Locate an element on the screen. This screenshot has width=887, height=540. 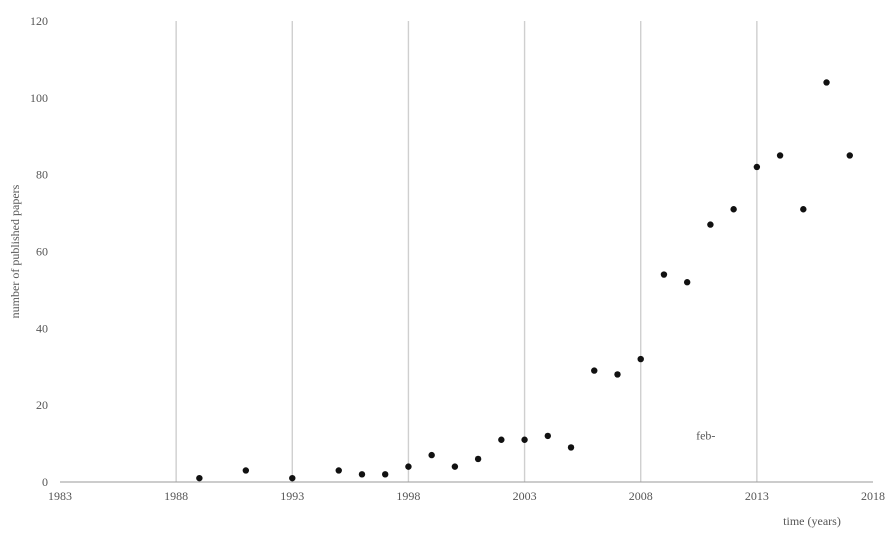
y-tick-labels: 0 20 40 60 80 100 120 is located at coordinates (39, 251).